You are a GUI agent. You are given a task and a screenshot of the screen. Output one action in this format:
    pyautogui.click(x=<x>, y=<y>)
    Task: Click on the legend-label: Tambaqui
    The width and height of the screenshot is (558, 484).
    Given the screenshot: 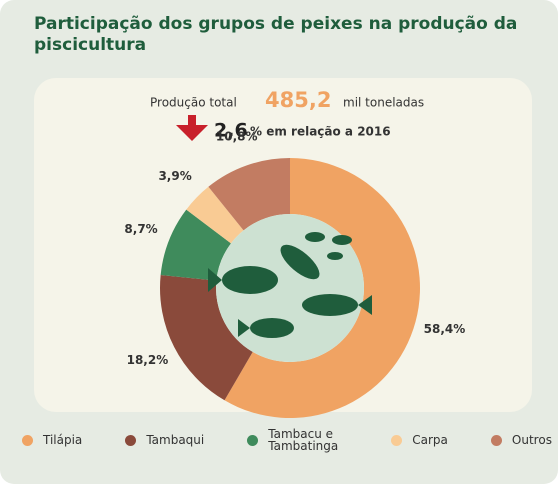 What is the action you would take?
    pyautogui.click(x=175, y=440)
    